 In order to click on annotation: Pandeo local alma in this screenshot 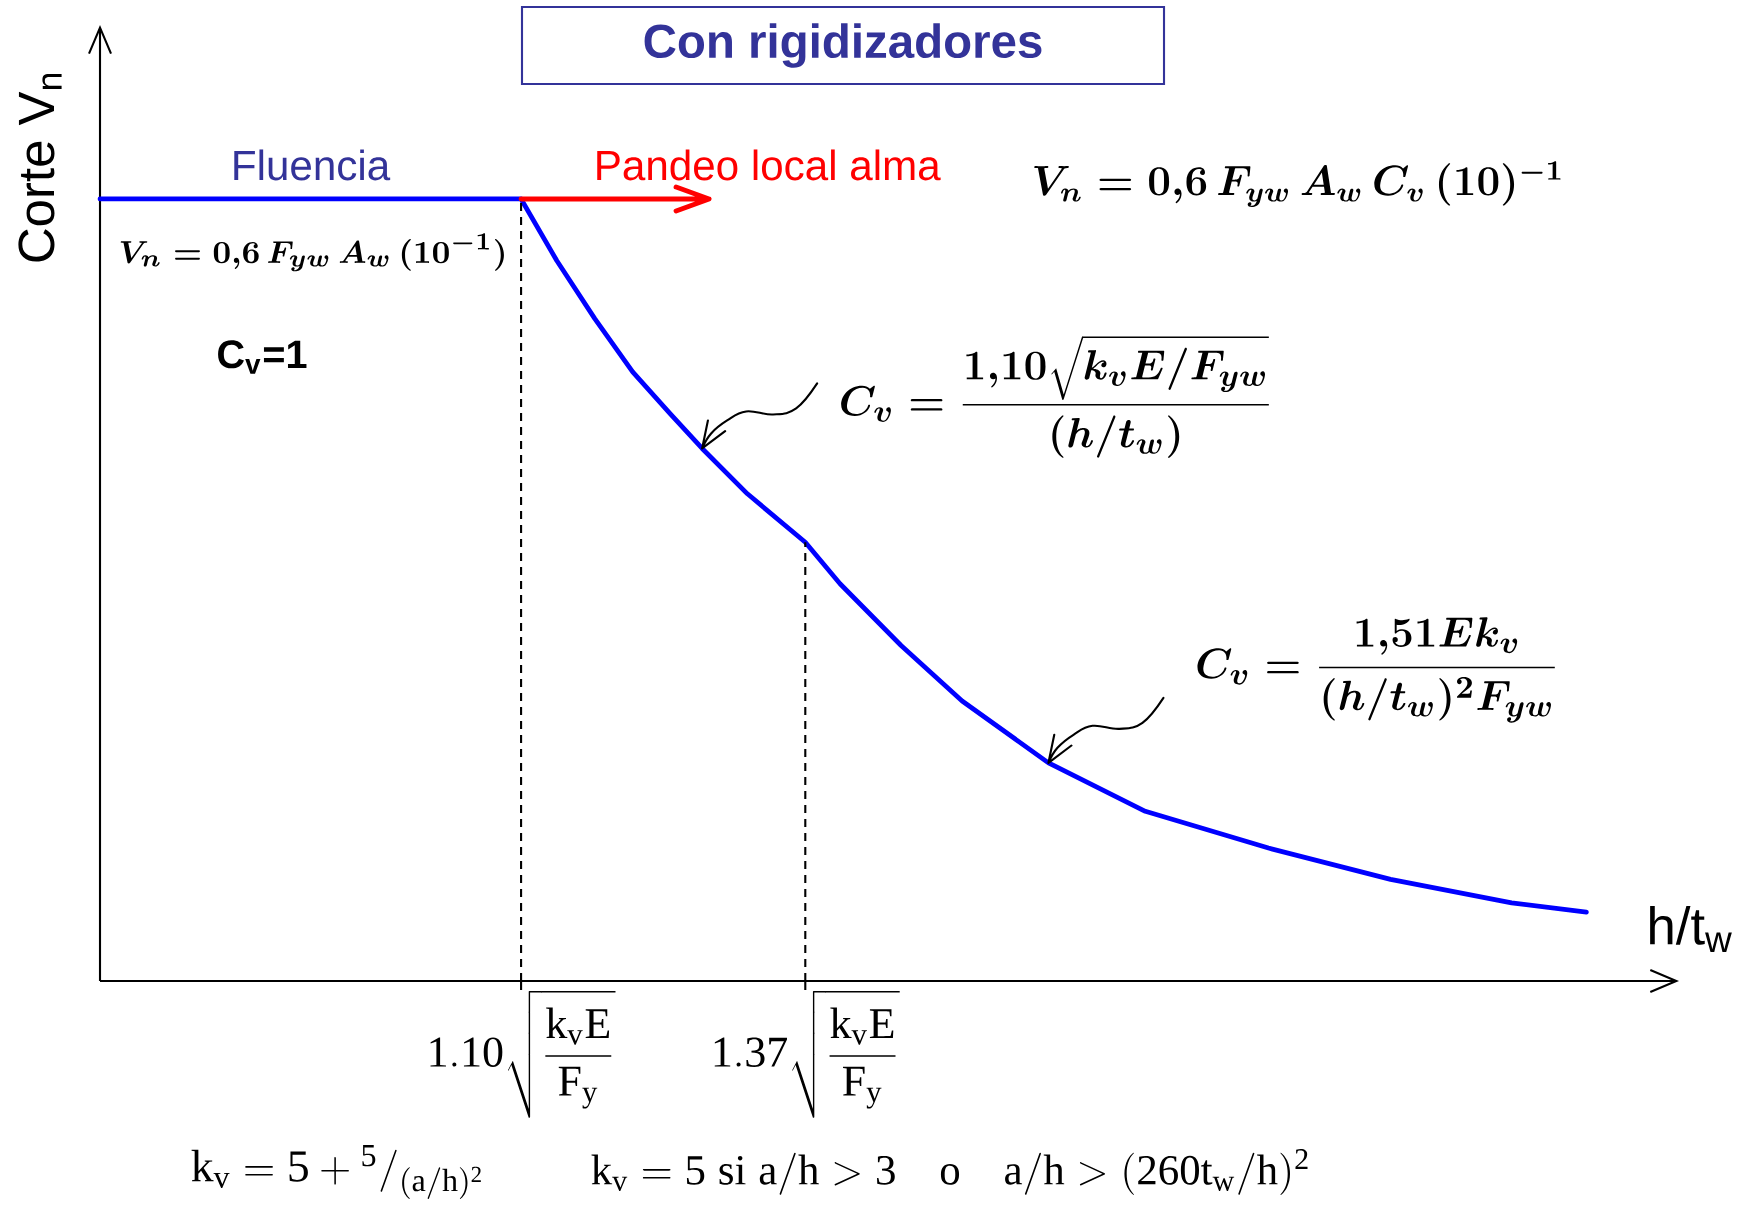, I will do `click(769, 165)`.